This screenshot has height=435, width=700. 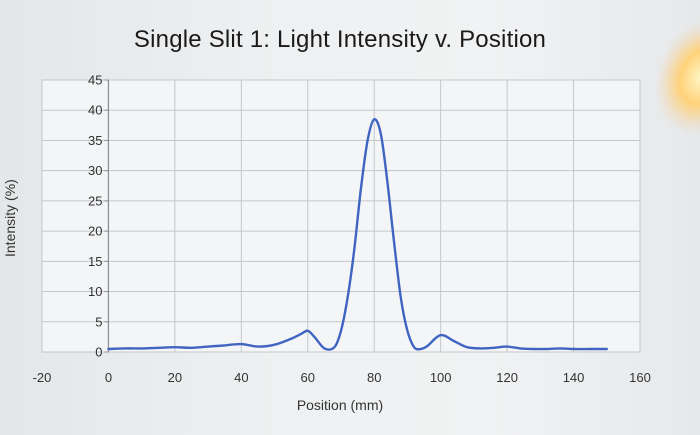 I want to click on y-tick-label: 25, so click(x=95, y=200).